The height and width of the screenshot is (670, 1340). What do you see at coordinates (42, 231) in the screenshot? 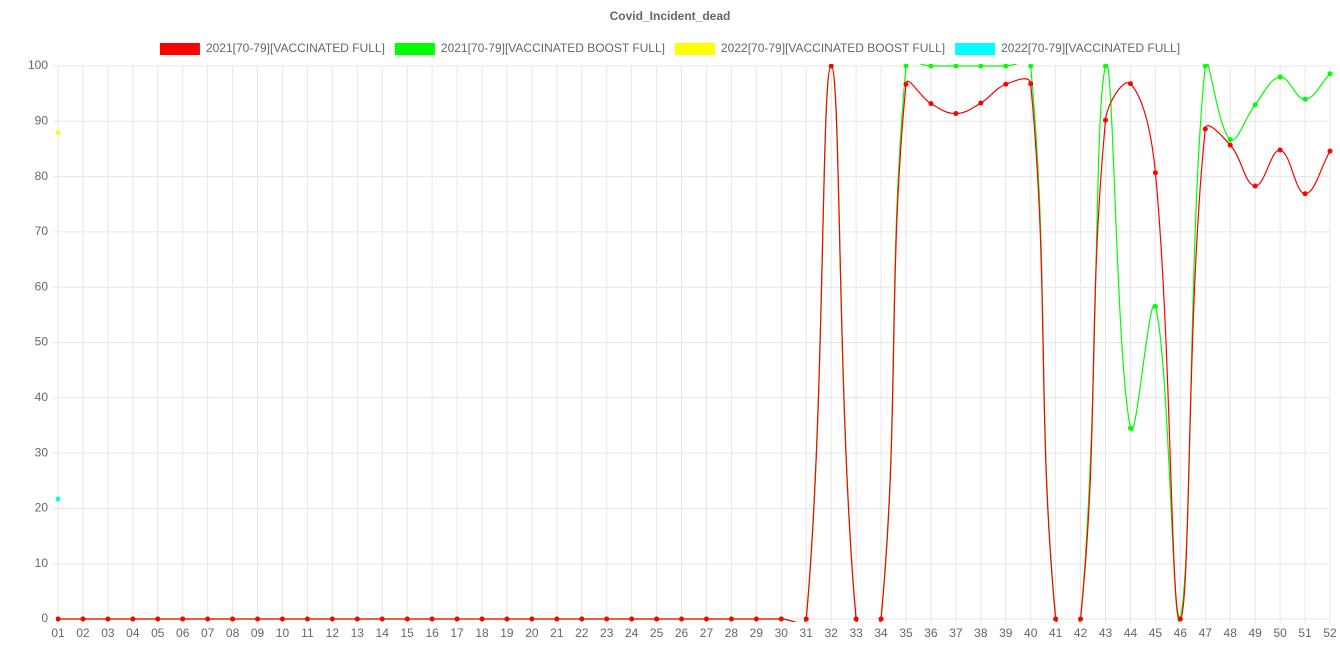
I see `y-tick-label: 70` at bounding box center [42, 231].